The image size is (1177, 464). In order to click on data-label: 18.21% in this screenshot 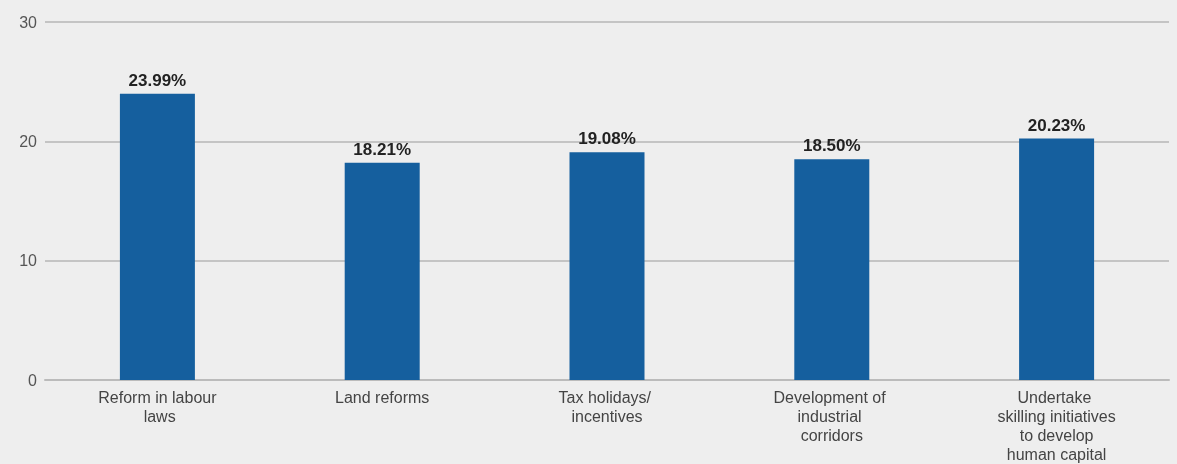, I will do `click(382, 149)`.